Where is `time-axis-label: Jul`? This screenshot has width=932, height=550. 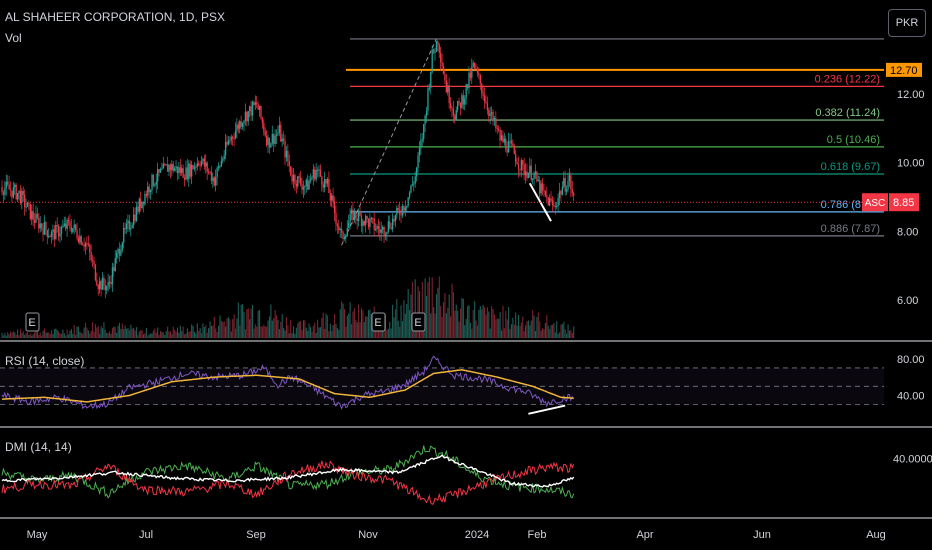 time-axis-label: Jul is located at coordinates (146, 535).